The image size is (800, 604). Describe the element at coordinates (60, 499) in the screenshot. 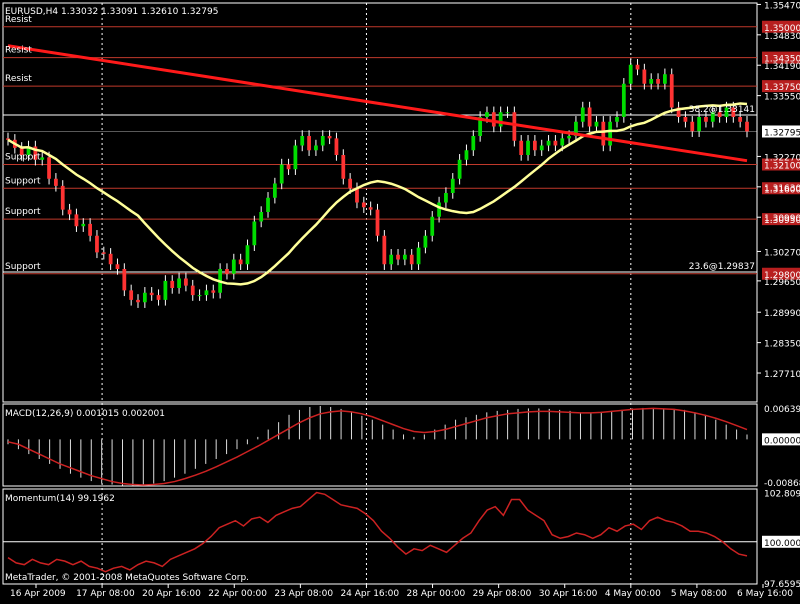

I see `momentum-title: Momentum(14) 99.1962` at that location.